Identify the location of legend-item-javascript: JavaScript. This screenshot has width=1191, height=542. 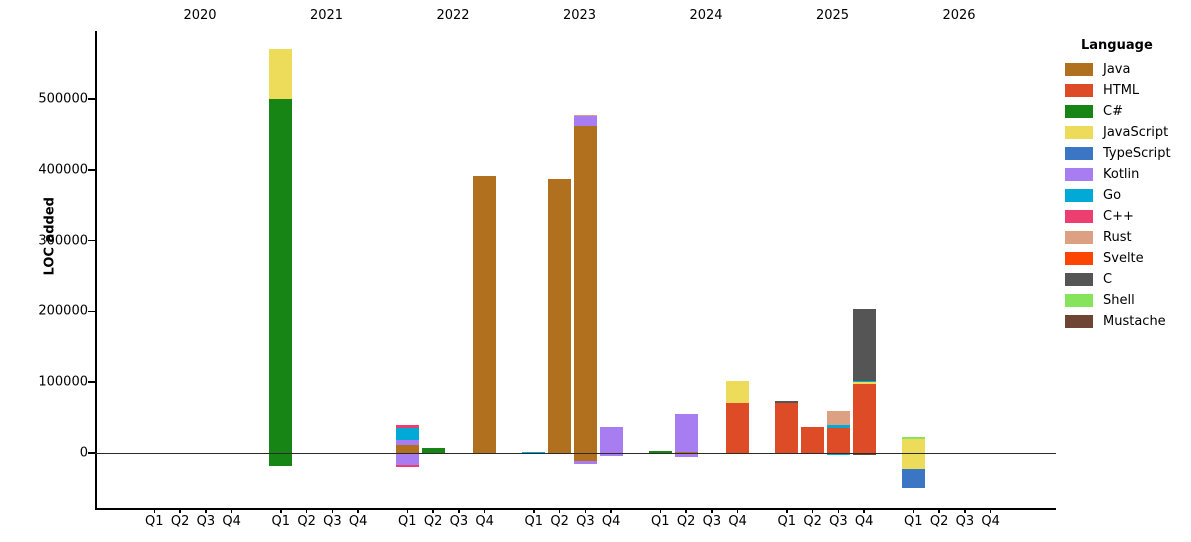
(1128, 132).